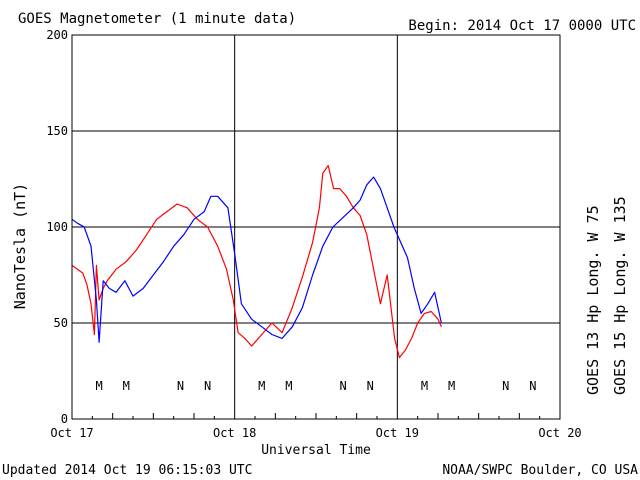 The image size is (640, 480). Describe the element at coordinates (234, 433) in the screenshot. I see `x-tick-label: Oct 18` at that location.